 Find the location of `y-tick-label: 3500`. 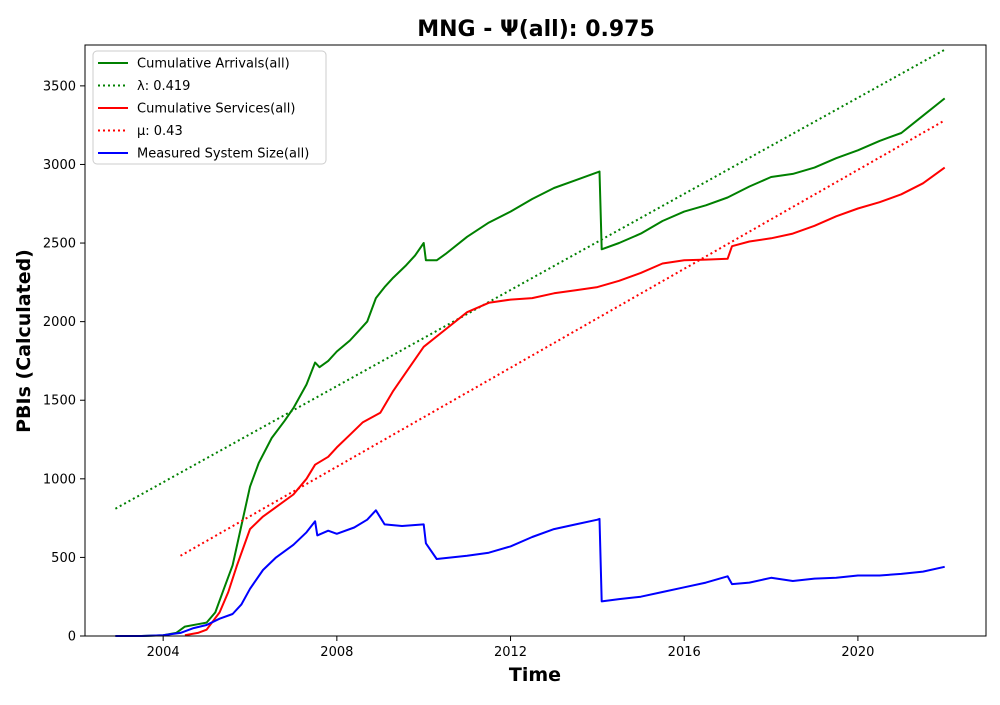

y-tick-label: 3500 is located at coordinates (59, 86).